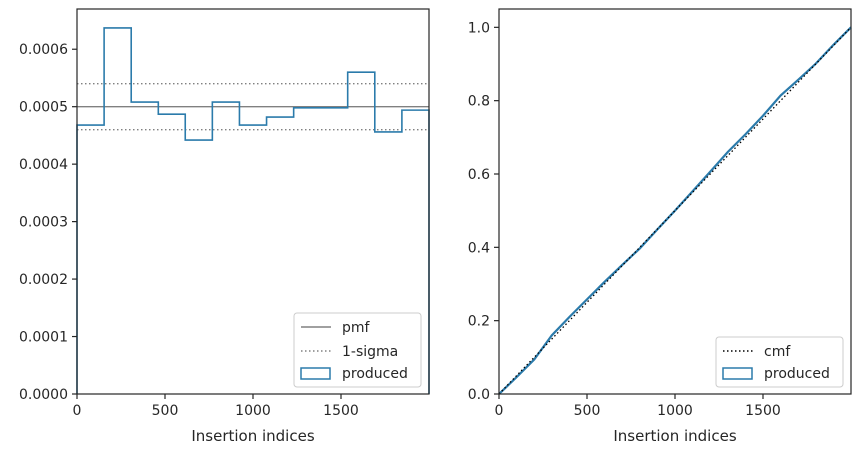  What do you see at coordinates (479, 248) in the screenshot?
I see `y-tick-label: 0.4` at bounding box center [479, 248].